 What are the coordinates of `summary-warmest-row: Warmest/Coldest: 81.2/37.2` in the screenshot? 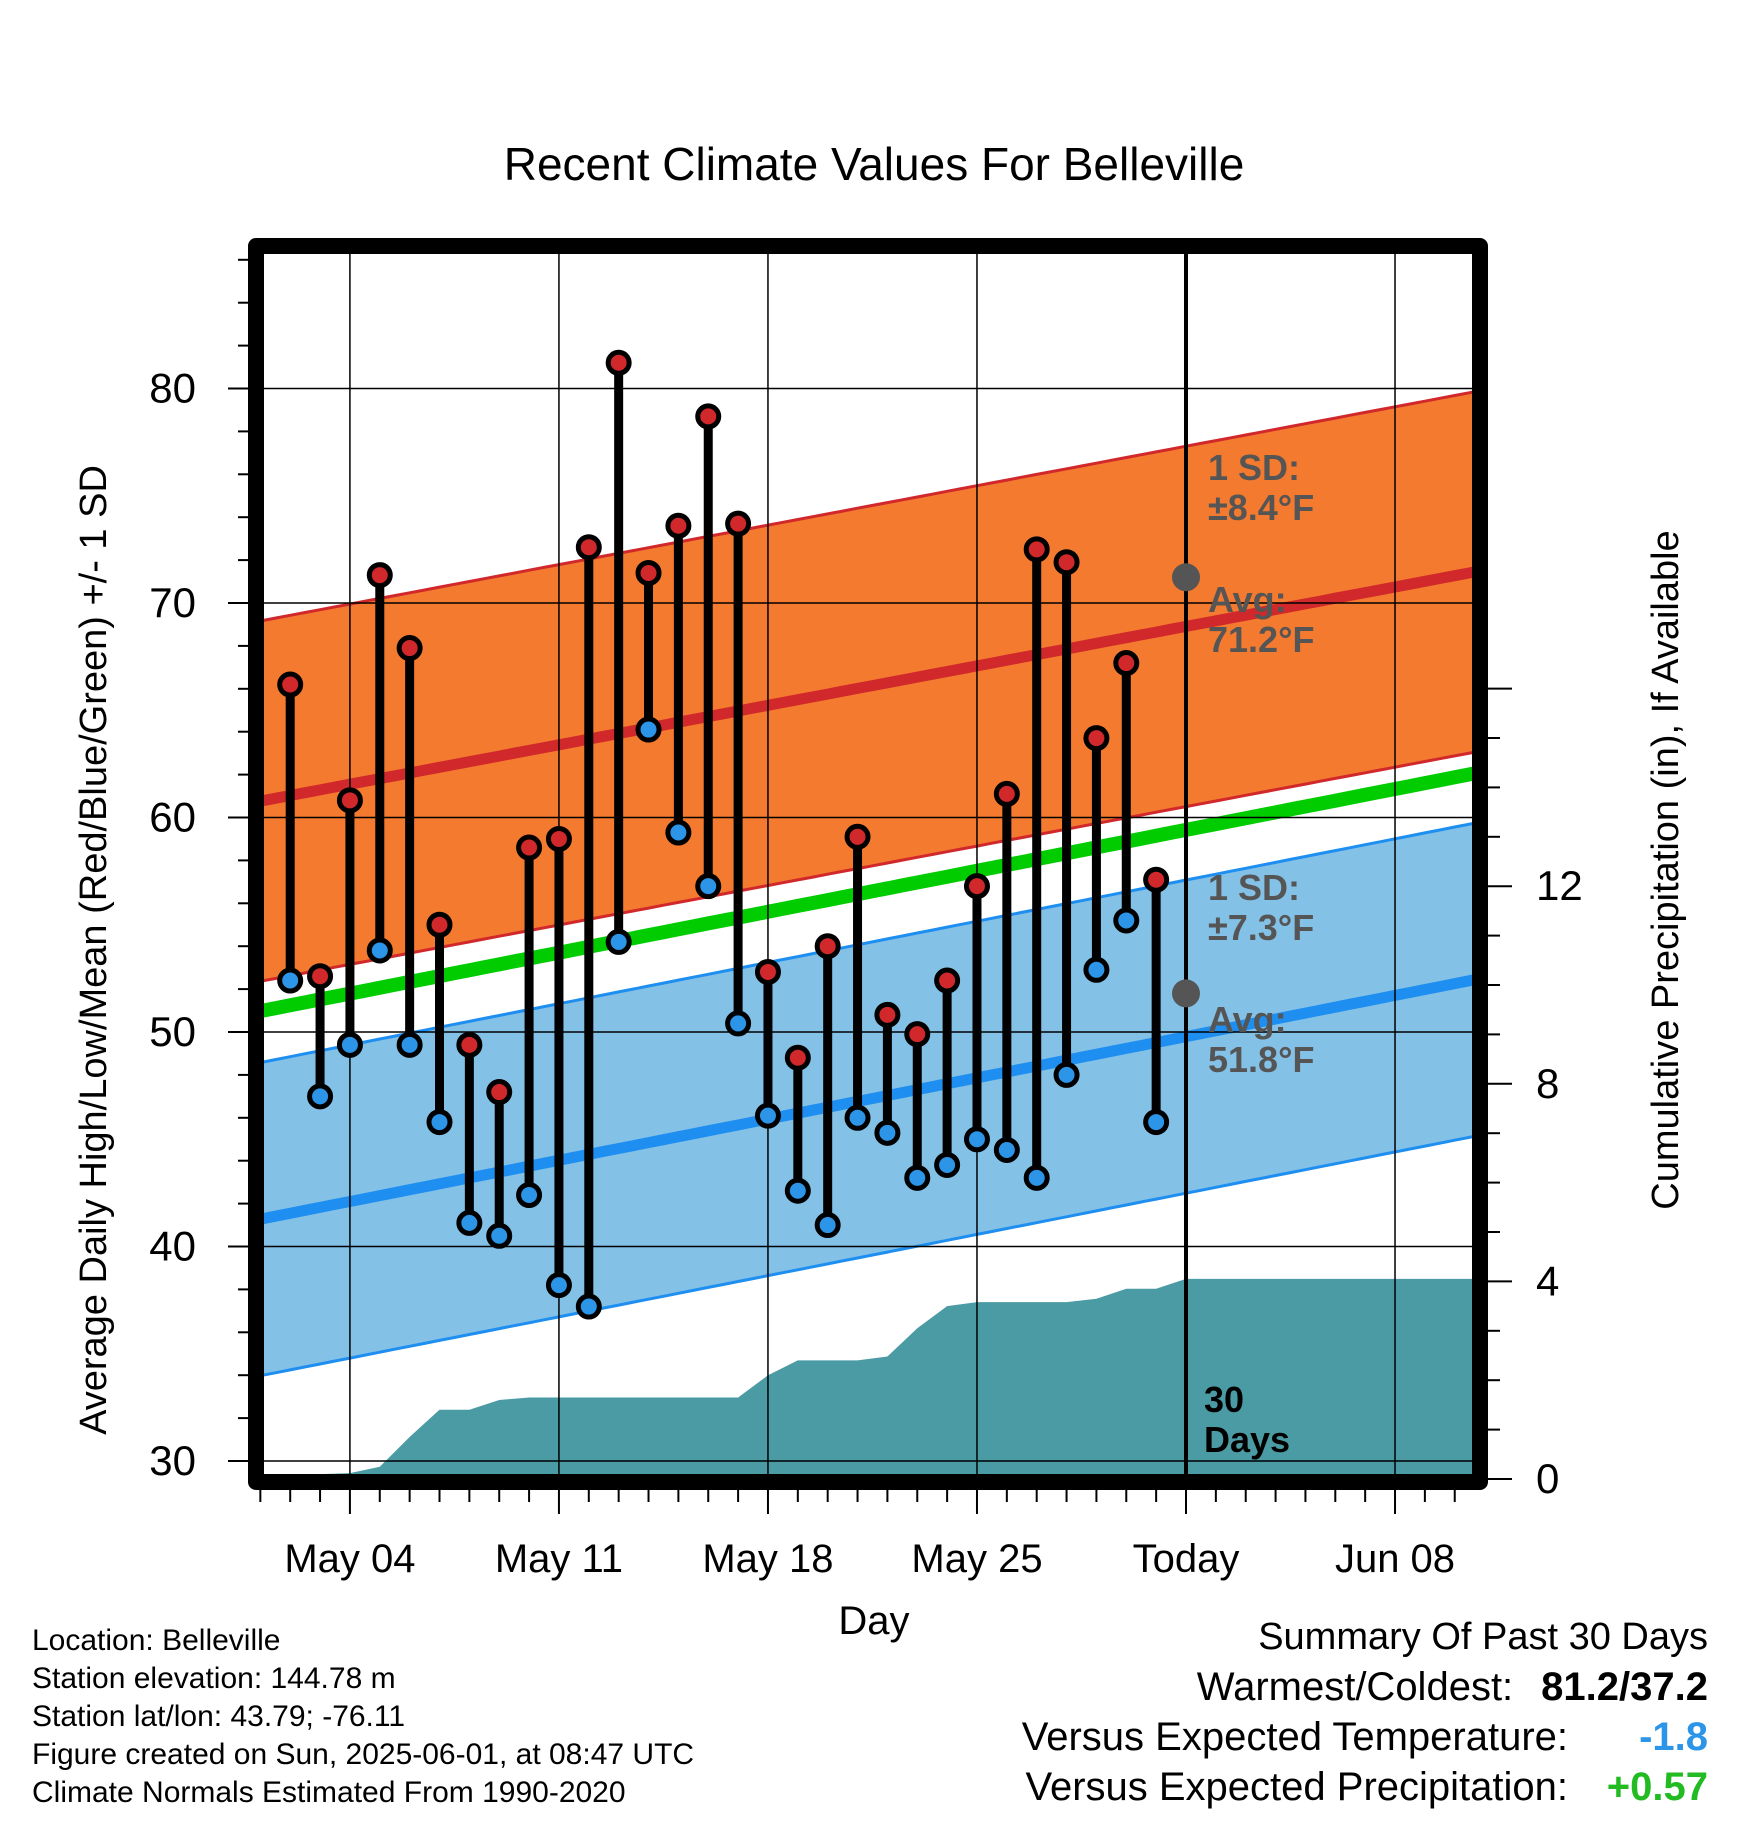 It's located at (1365, 1687).